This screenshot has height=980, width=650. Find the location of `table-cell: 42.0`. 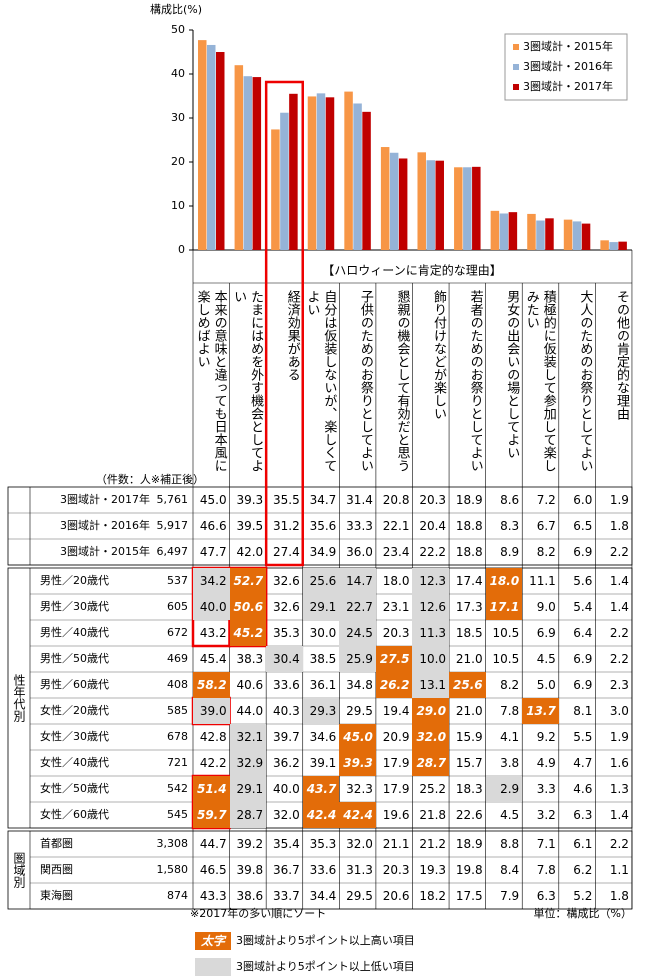

table-cell: 42.0 is located at coordinates (250, 552).